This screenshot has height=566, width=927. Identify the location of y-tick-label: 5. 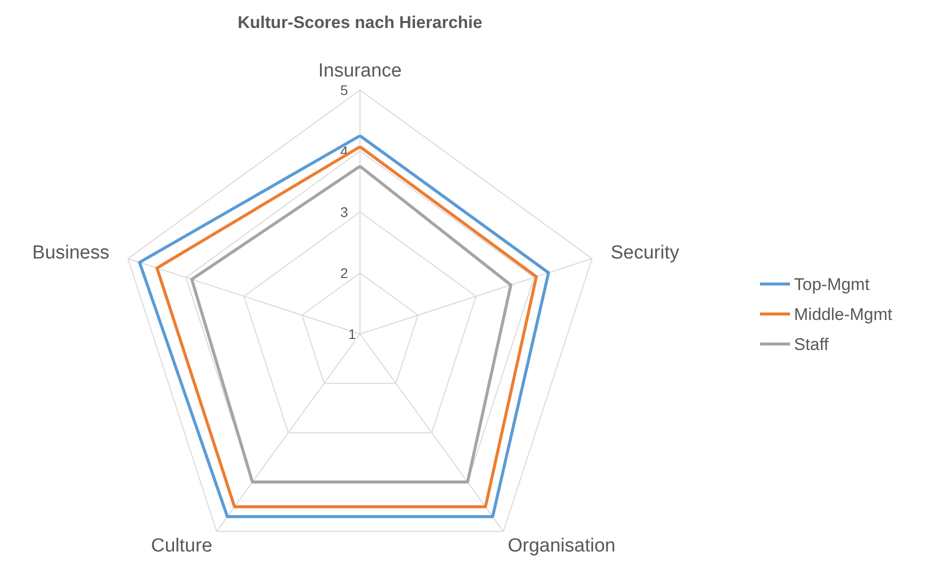
(344, 90).